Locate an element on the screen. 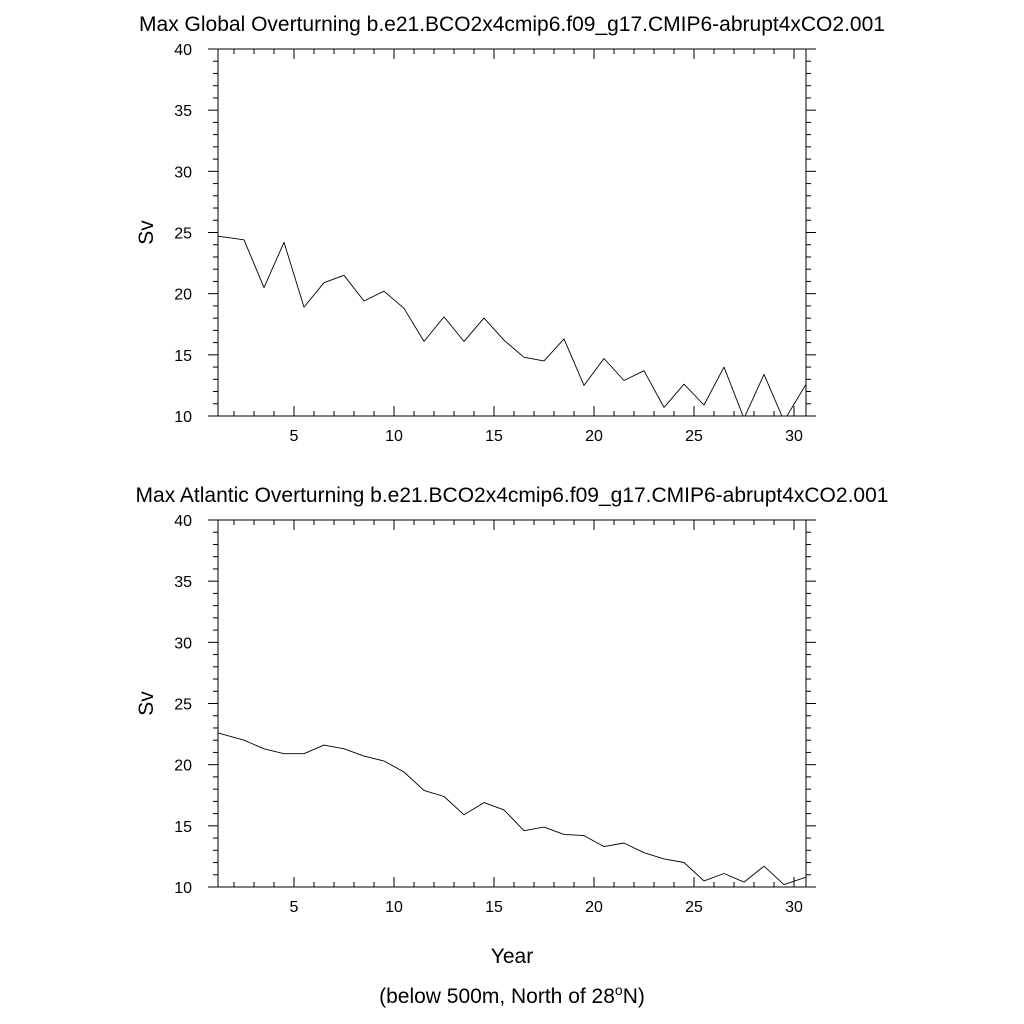  chart-0-x-tick-label: 25 is located at coordinates (694, 436).